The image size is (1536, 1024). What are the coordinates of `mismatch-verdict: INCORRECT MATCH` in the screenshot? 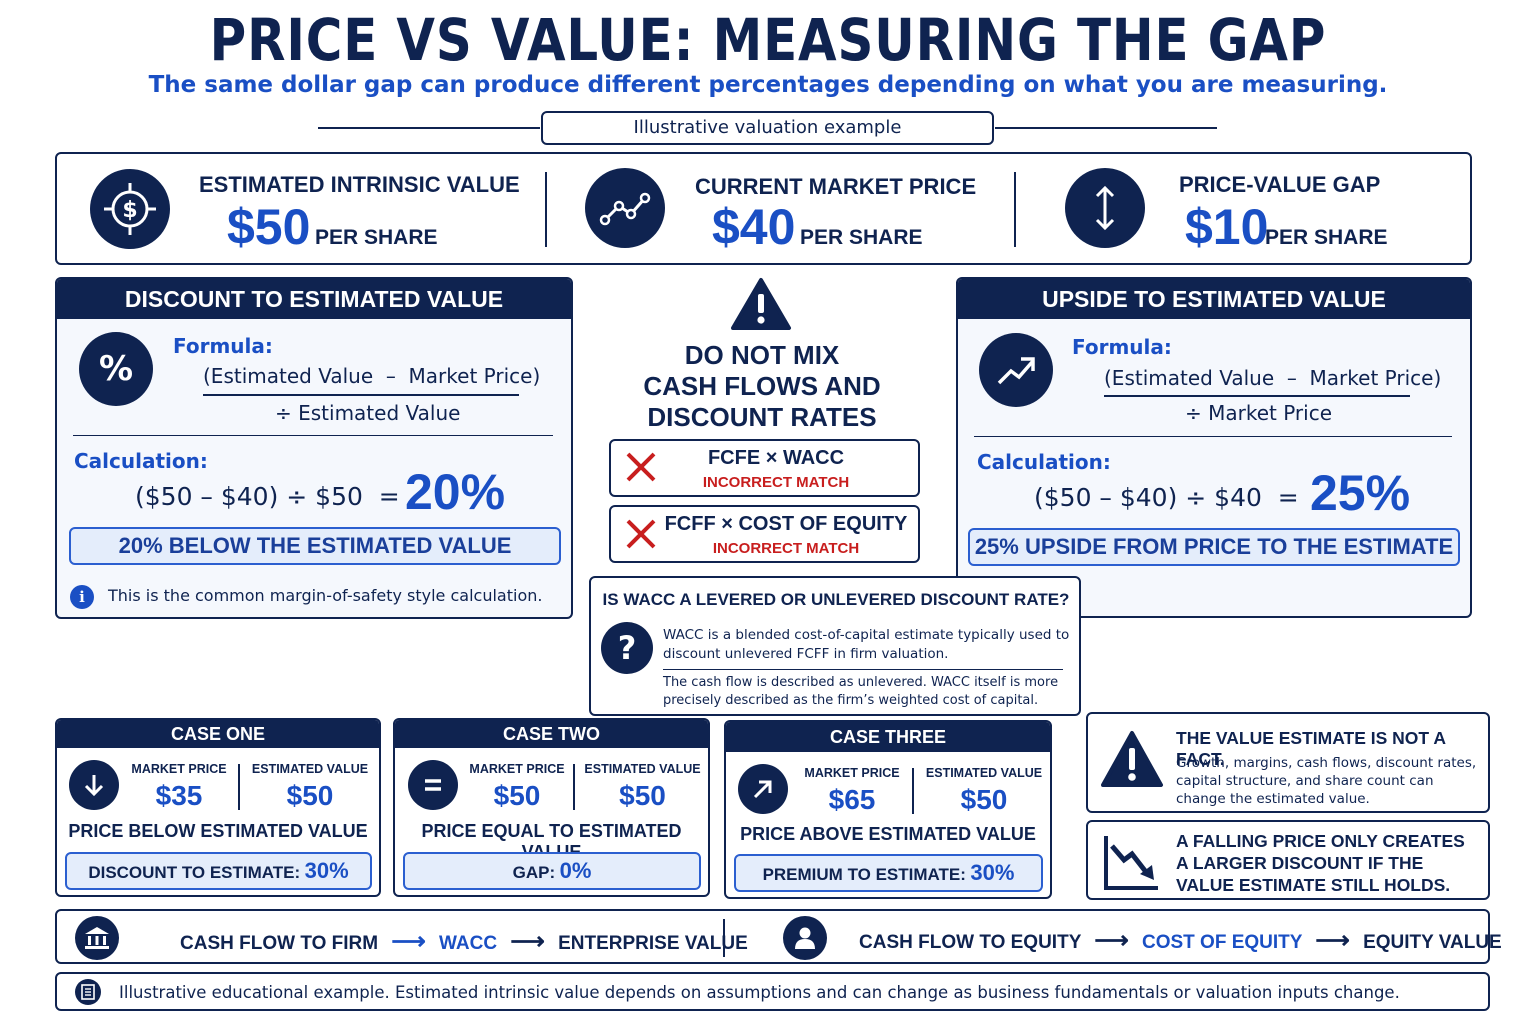 It's located at (776, 482).